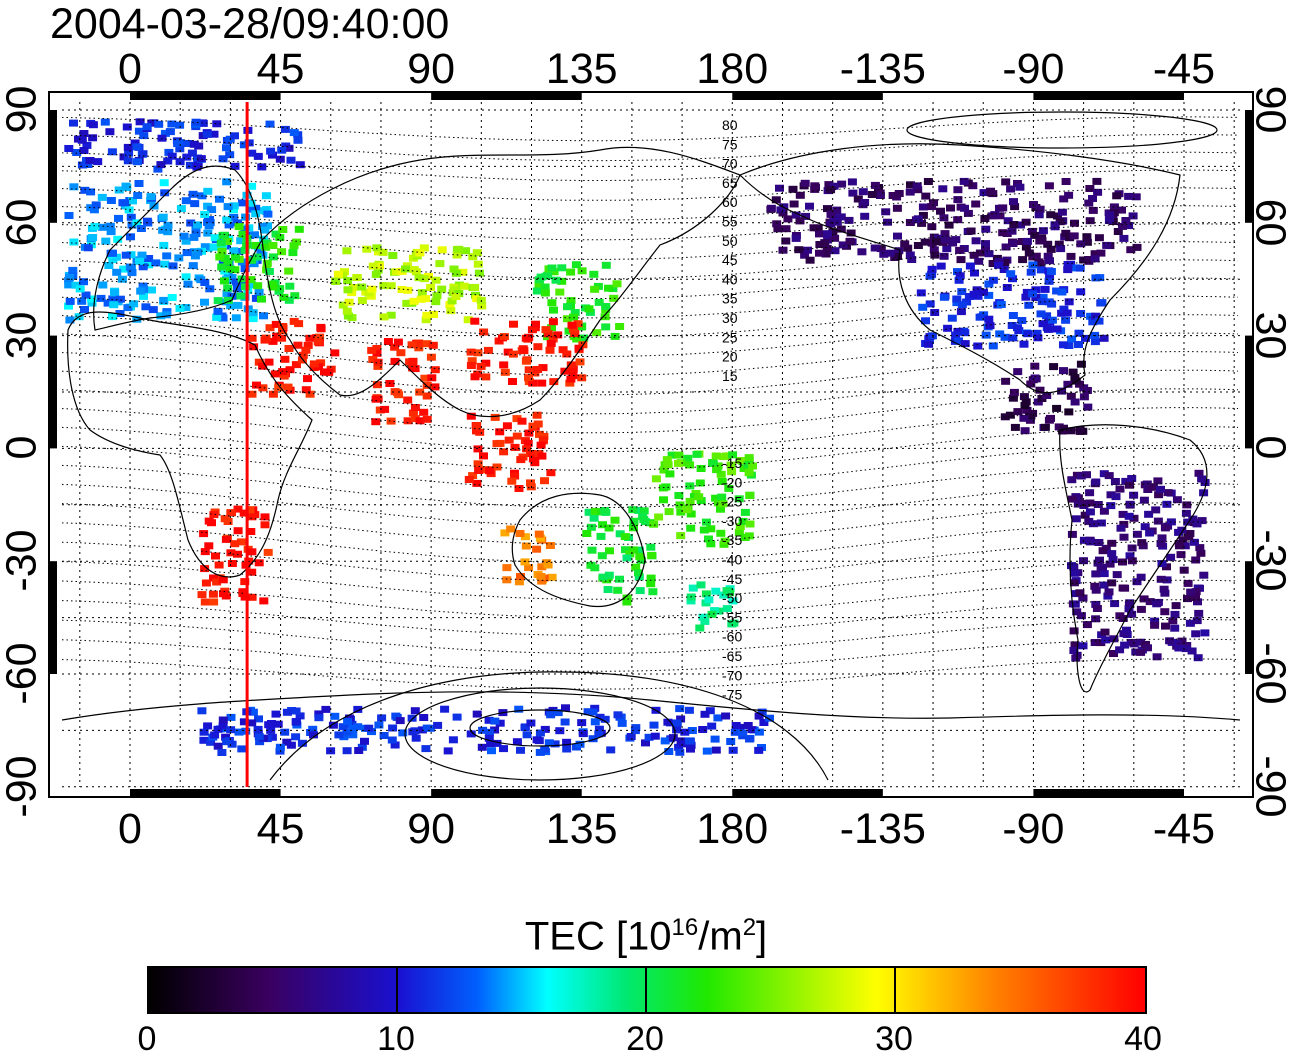 This screenshot has height=1058, width=1292. Describe the element at coordinates (506, 793) in the screenshot. I see `axis-band` at that location.